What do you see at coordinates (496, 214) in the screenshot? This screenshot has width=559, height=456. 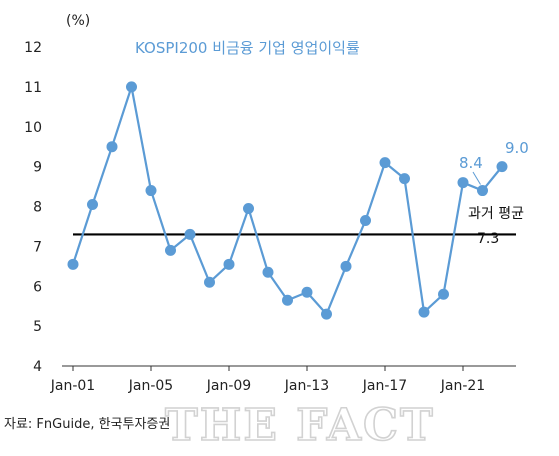 I see `average-label: 과거 평균` at bounding box center [496, 214].